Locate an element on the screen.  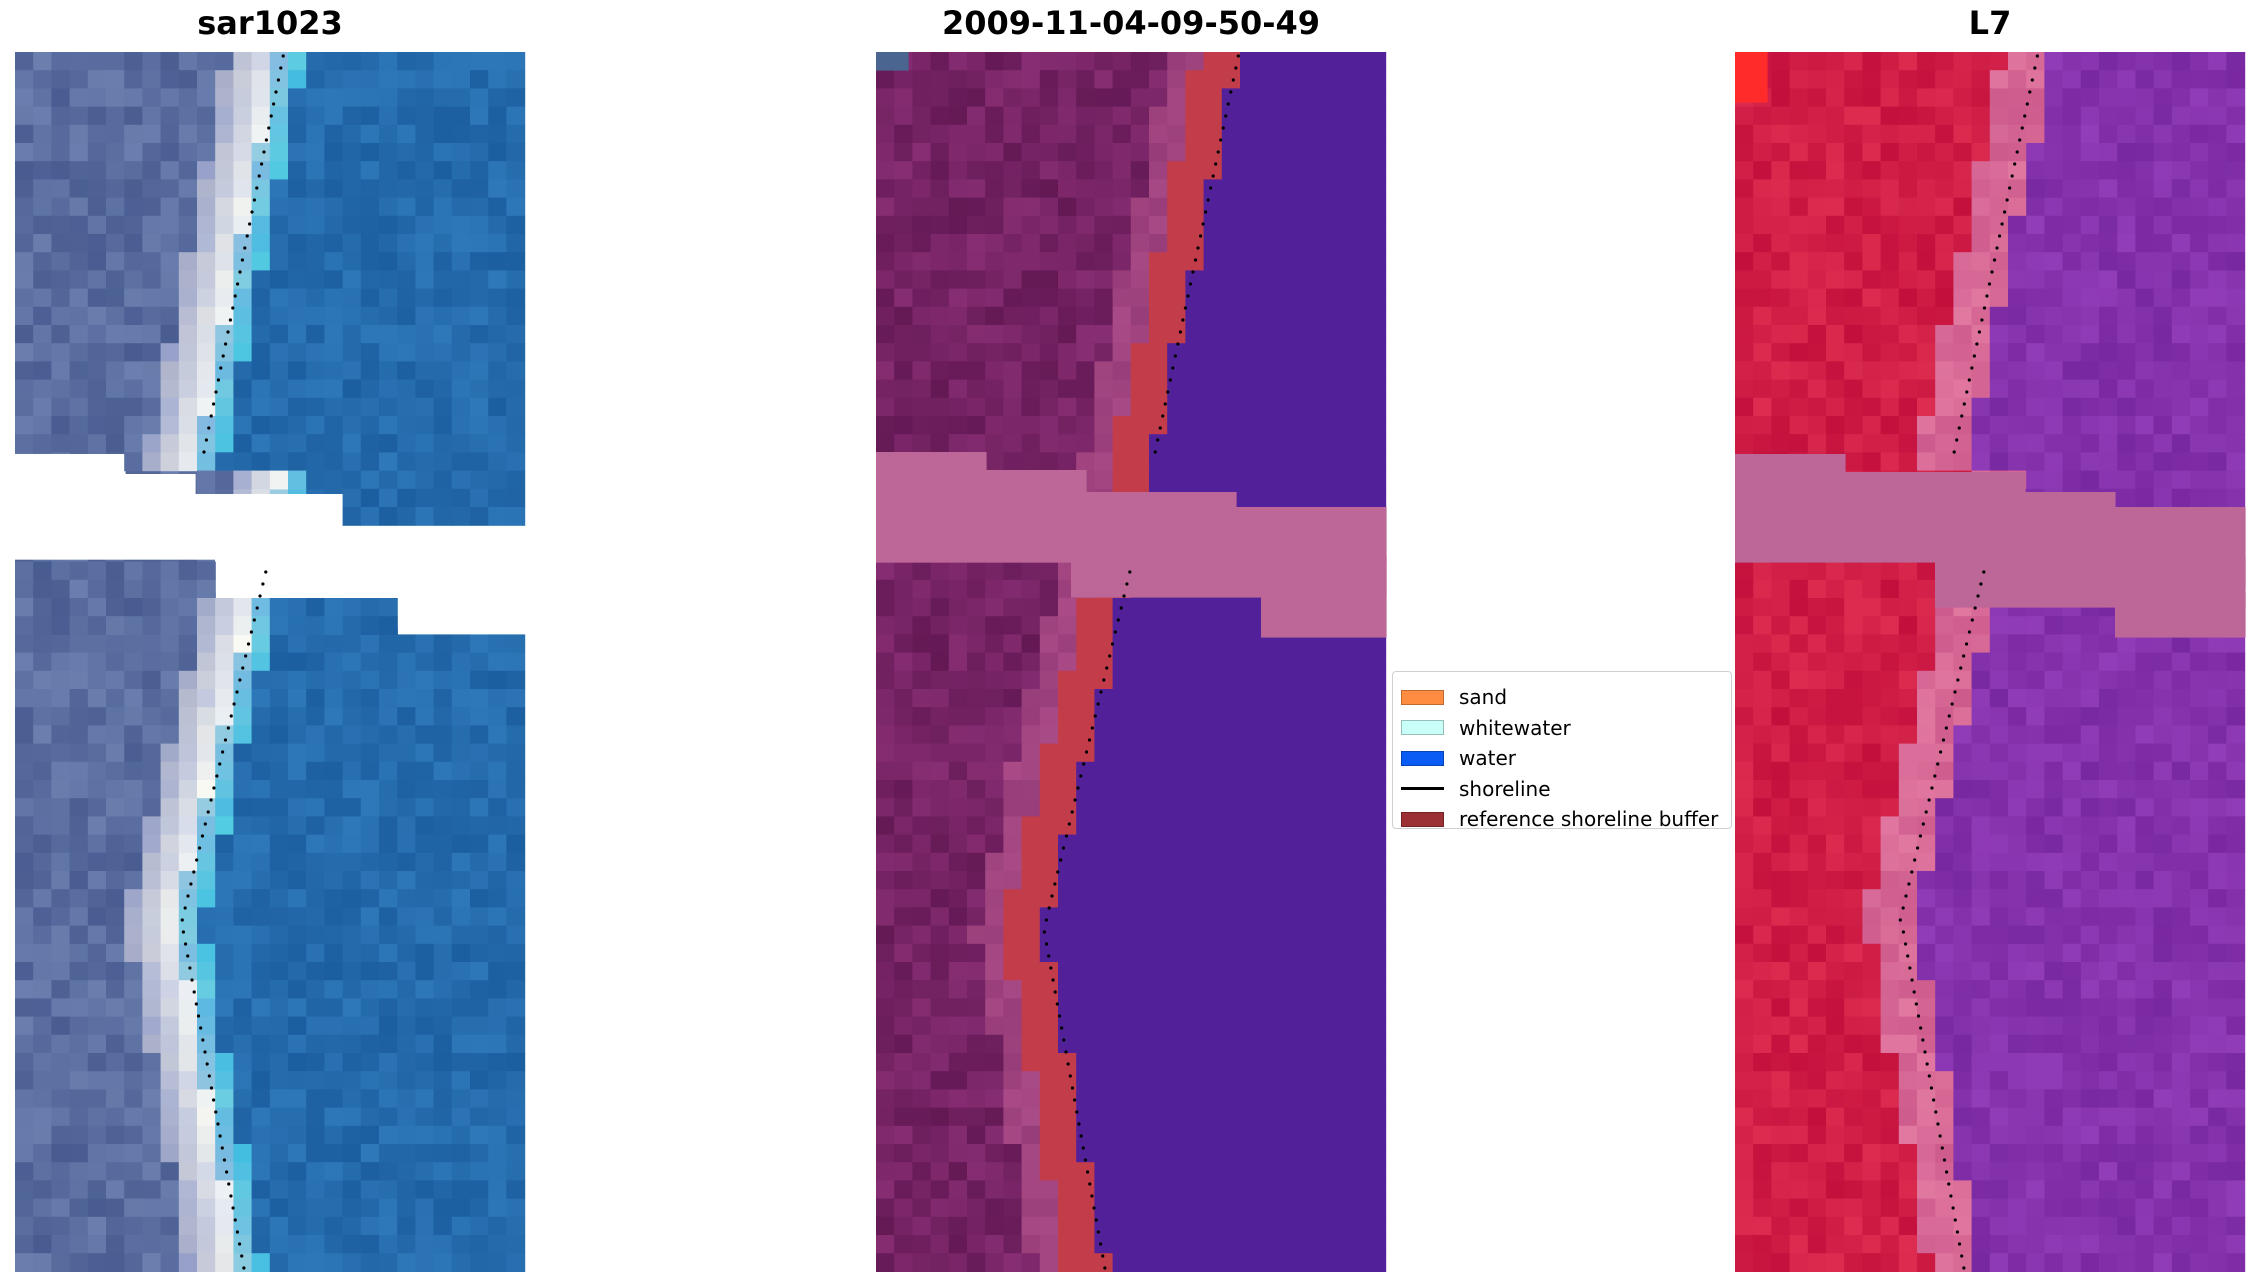
legend-item-buffer: reference shoreline buffer is located at coordinates (1562, 819).